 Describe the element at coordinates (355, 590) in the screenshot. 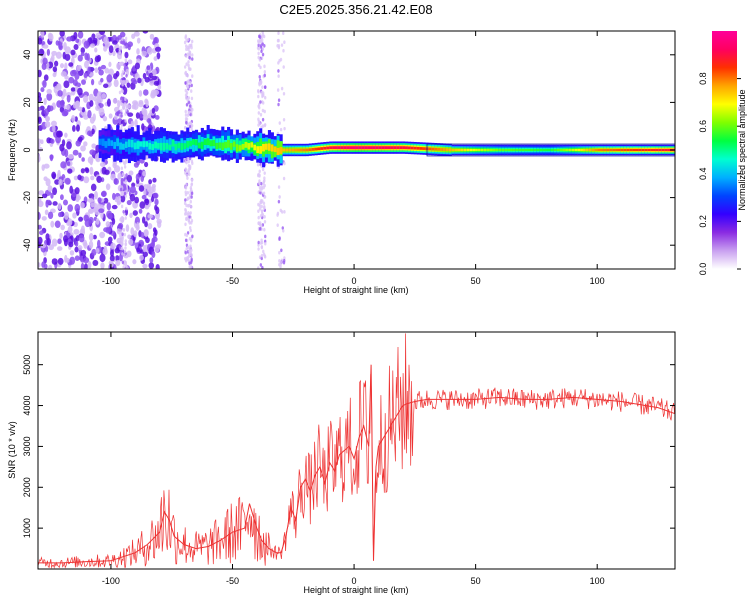

I see `snr-x-label: Height of straight line (km)` at that location.